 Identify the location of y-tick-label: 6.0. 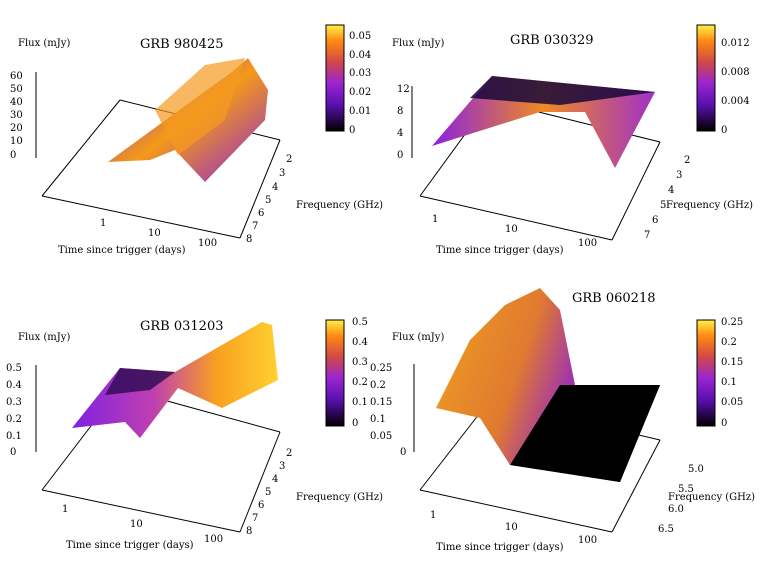
(676, 509).